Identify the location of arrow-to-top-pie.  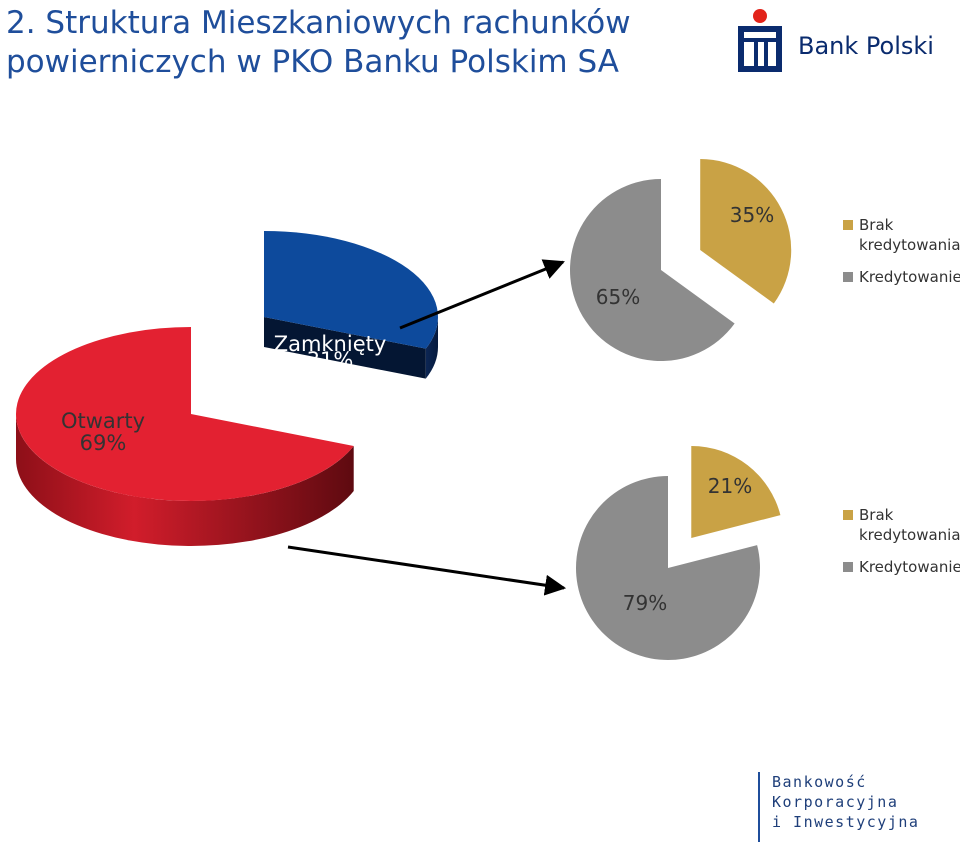
(482, 294).